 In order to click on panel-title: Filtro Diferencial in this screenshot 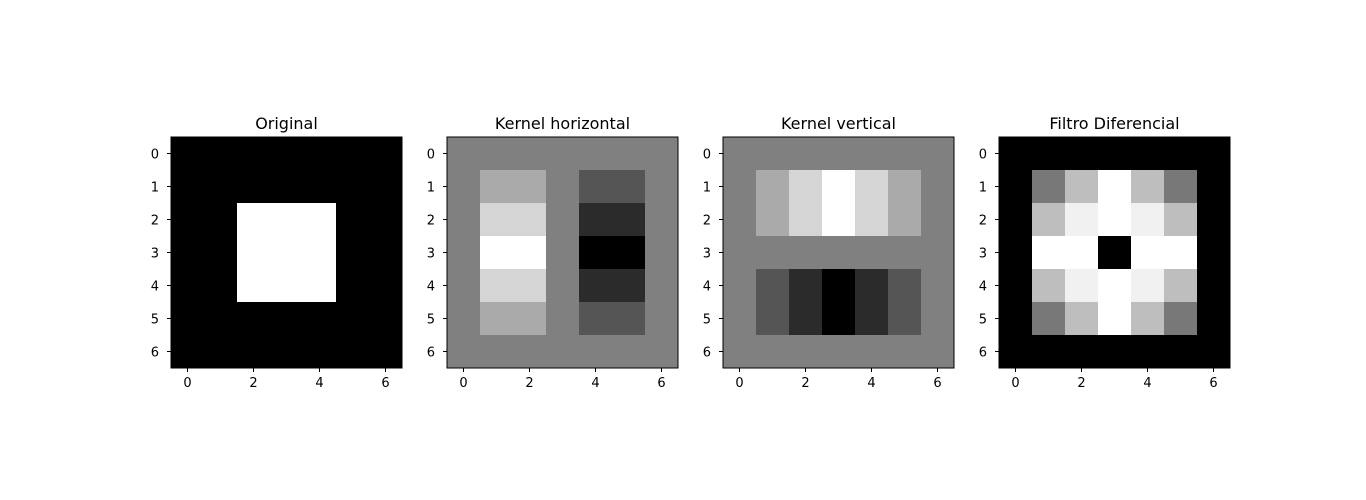, I will do `click(1114, 123)`.